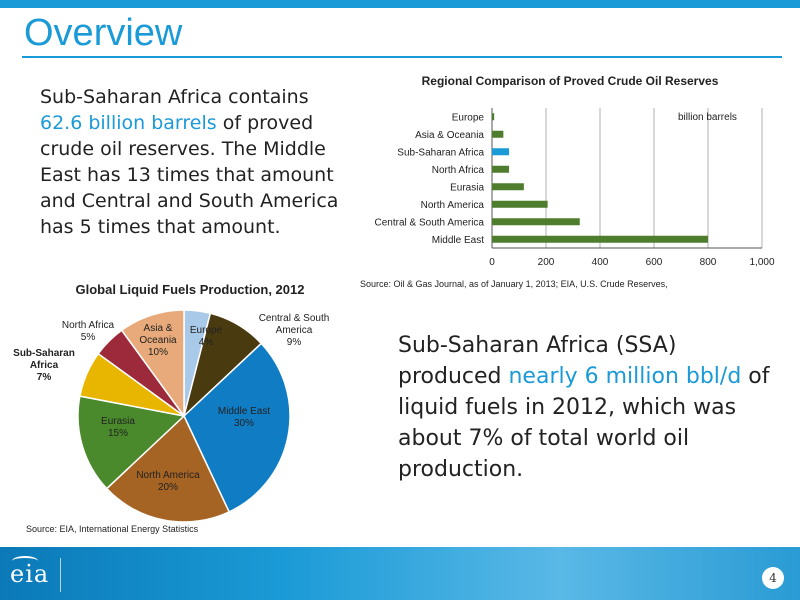 Image resolution: width=800 pixels, height=600 pixels. Describe the element at coordinates (44, 353) in the screenshot. I see `pie-label-line: Sub-Saharan` at that location.